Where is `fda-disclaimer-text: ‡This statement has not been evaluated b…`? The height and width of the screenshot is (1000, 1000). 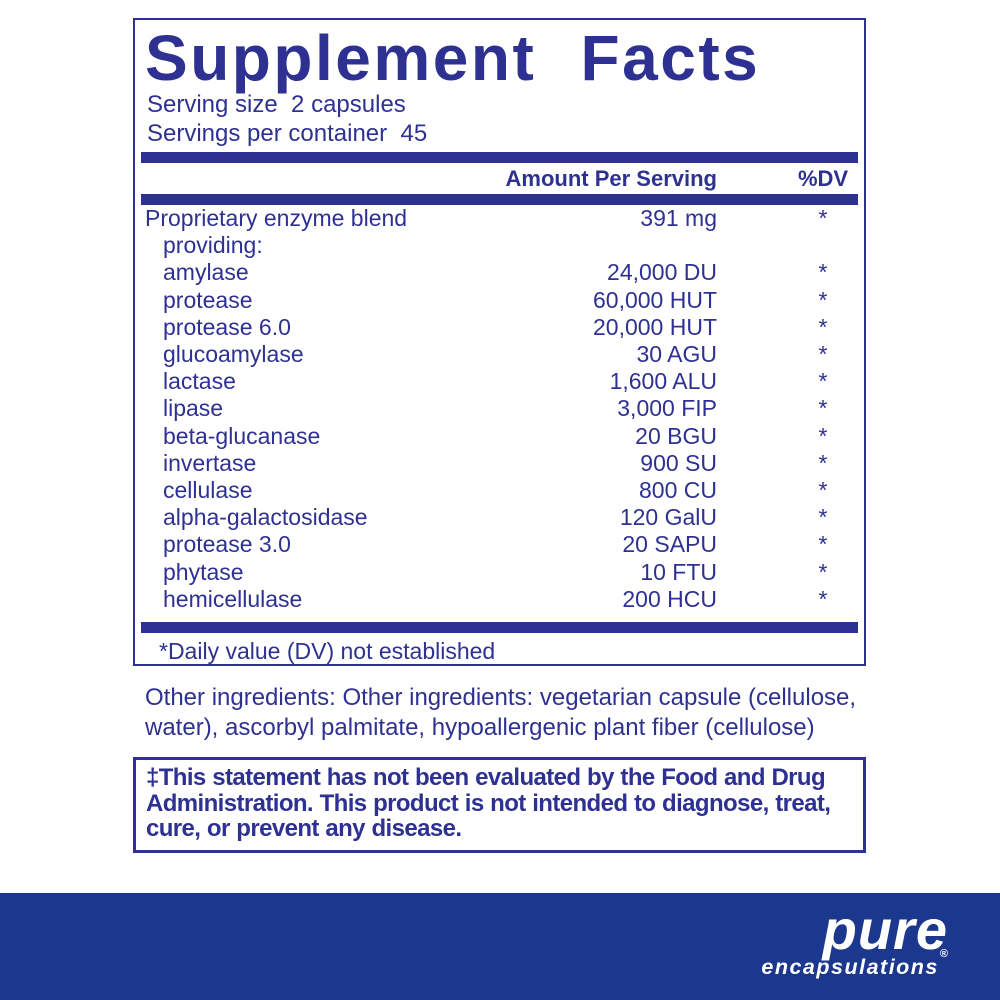 fda-disclaimer-text: ‡This statement has not been evaluated b… is located at coordinates (488, 803).